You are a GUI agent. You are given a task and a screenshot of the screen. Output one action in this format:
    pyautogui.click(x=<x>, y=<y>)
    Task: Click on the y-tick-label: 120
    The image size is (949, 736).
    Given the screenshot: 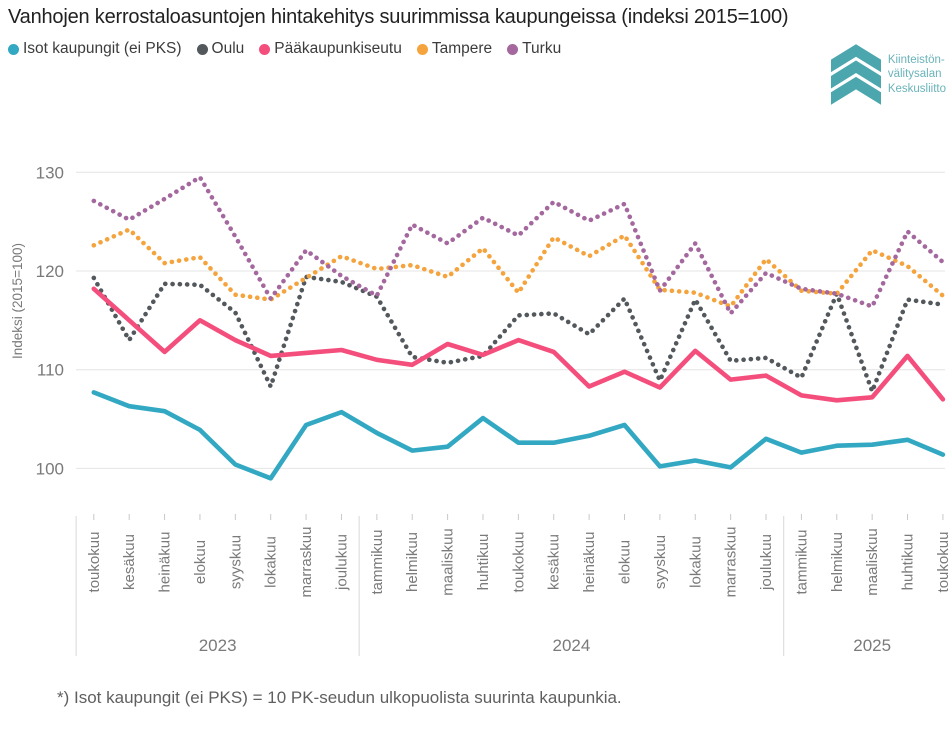 What is the action you would take?
    pyautogui.click(x=50, y=271)
    